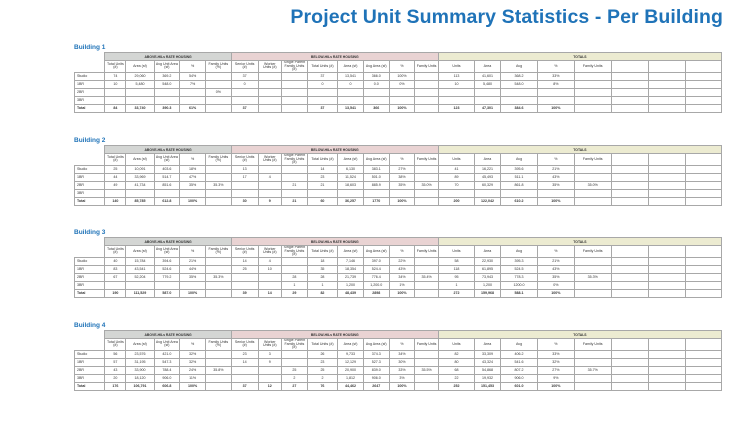  What do you see at coordinates (350, 269) in the screenshot?
I see `data-cell: 18,354` at bounding box center [350, 269].